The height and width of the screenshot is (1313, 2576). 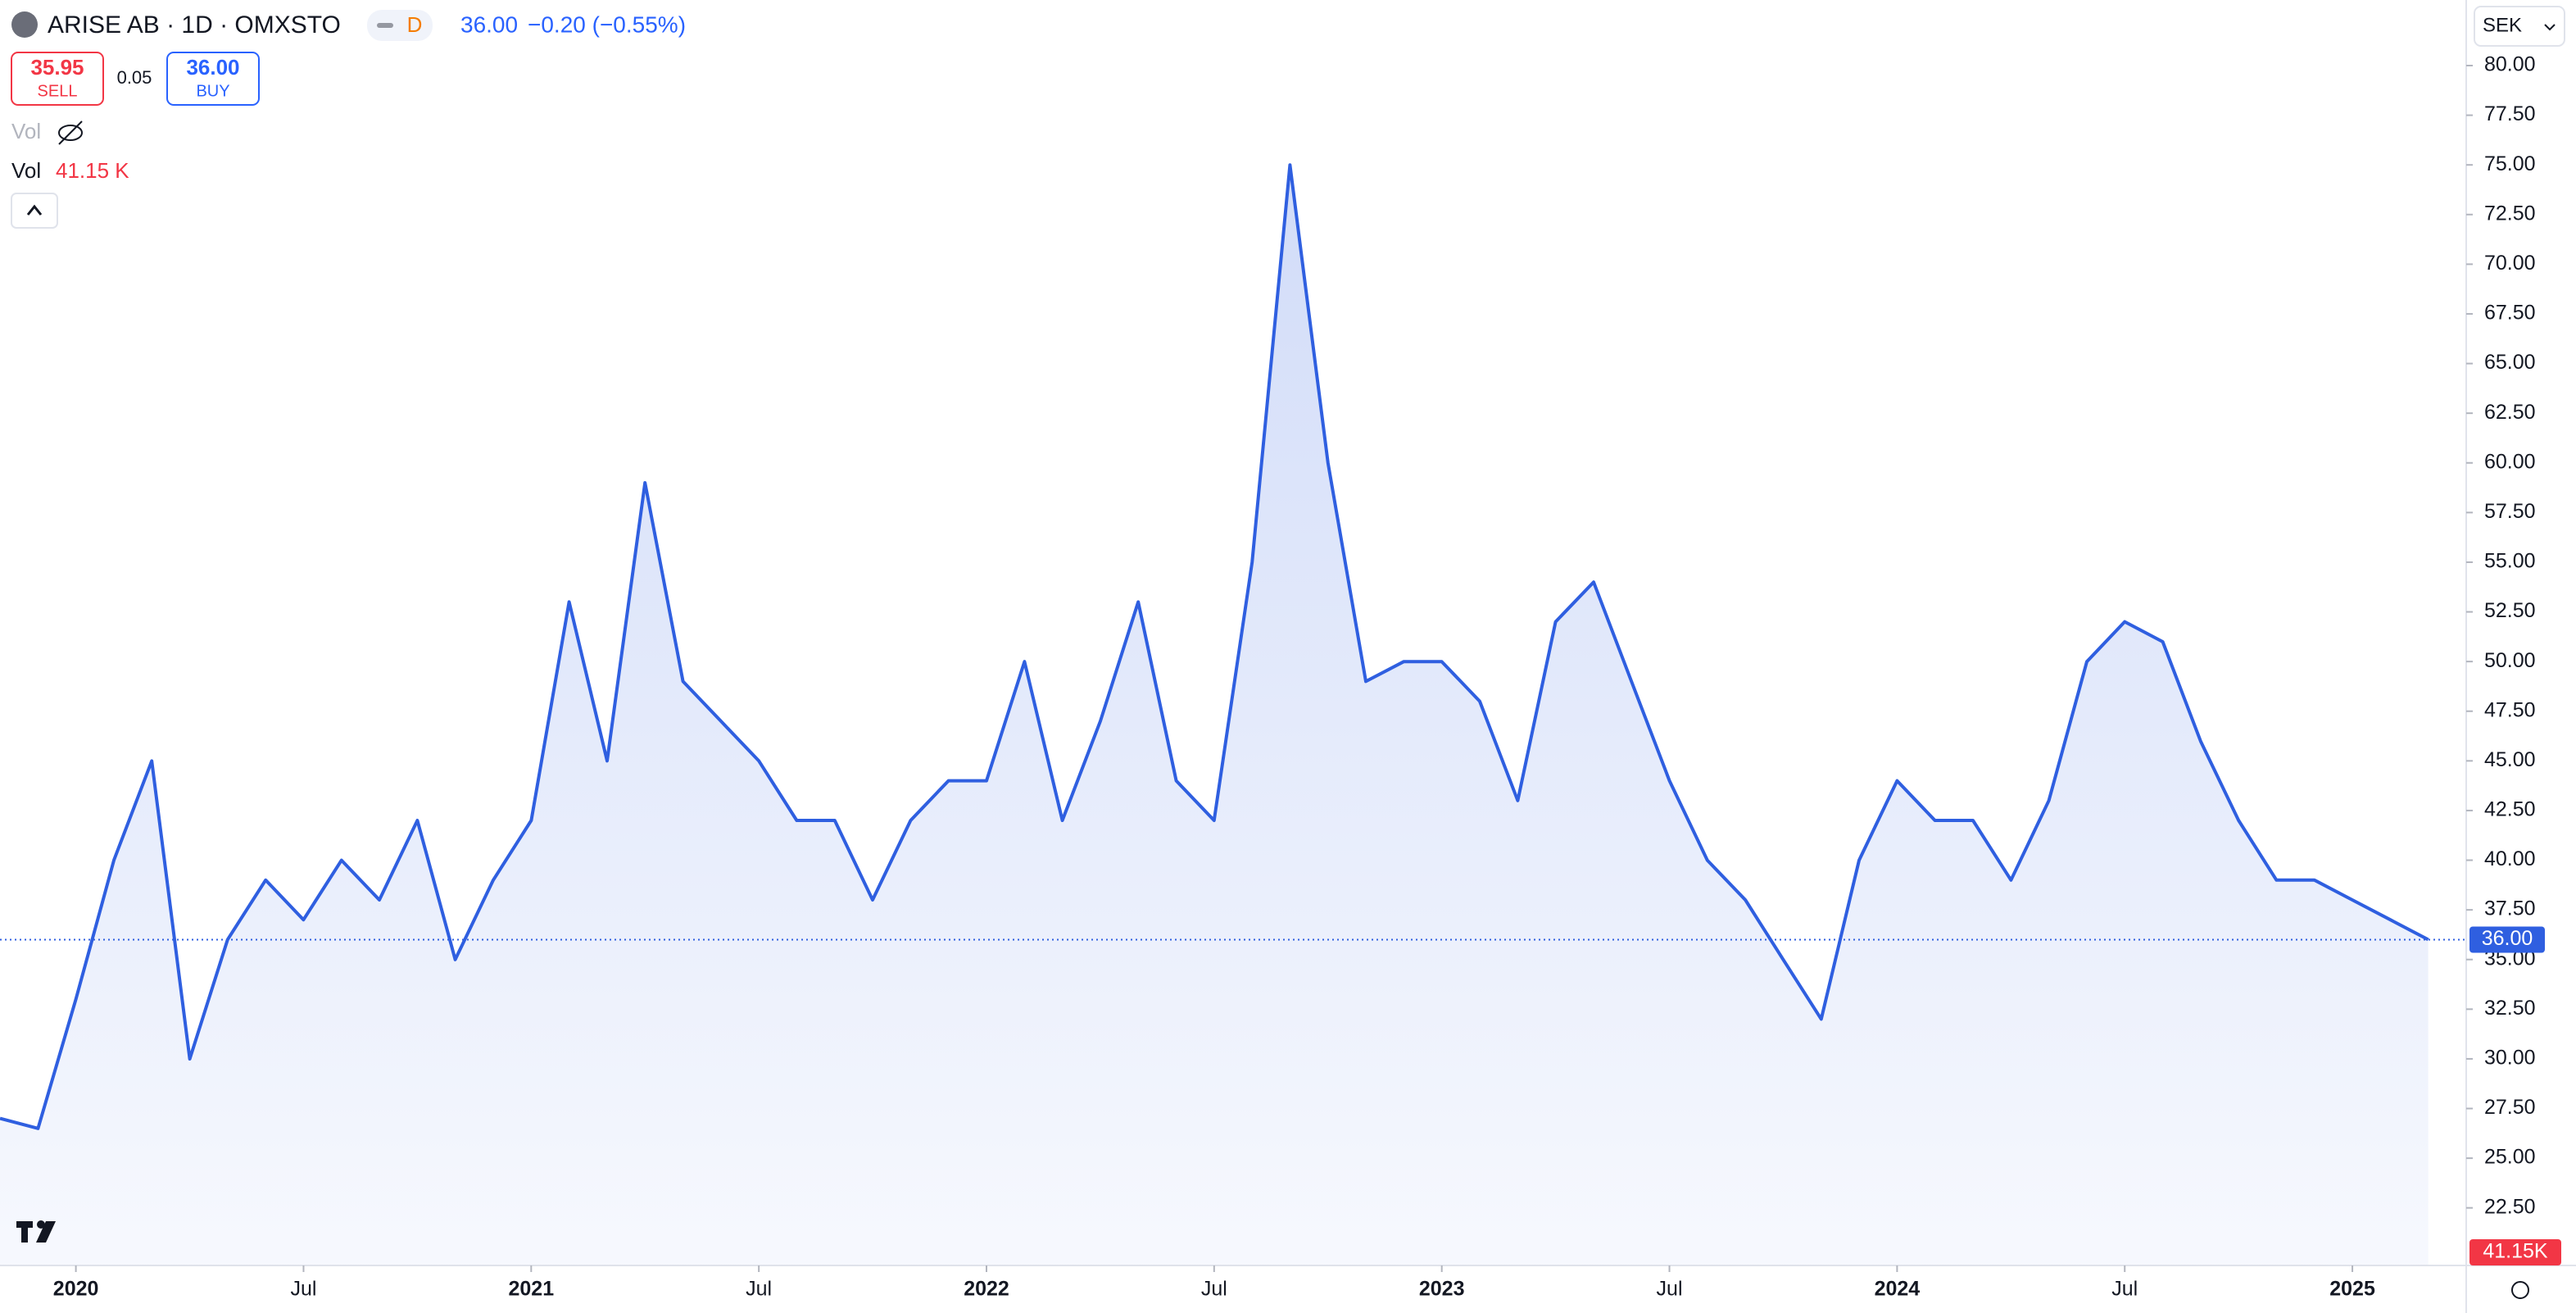 I want to click on change: −0.20 (−0.55%), so click(x=607, y=24).